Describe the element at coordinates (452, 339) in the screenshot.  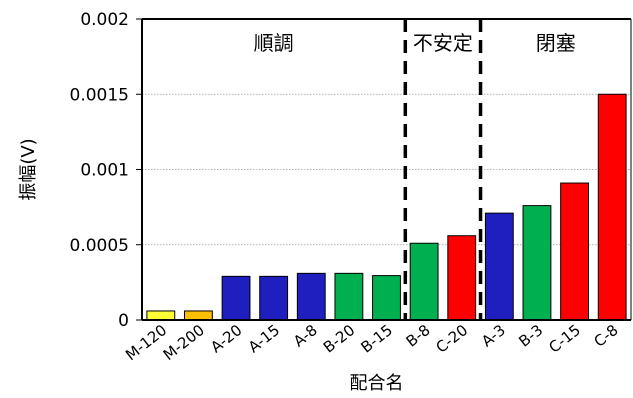
I see `x-tick-label: C-20` at that location.